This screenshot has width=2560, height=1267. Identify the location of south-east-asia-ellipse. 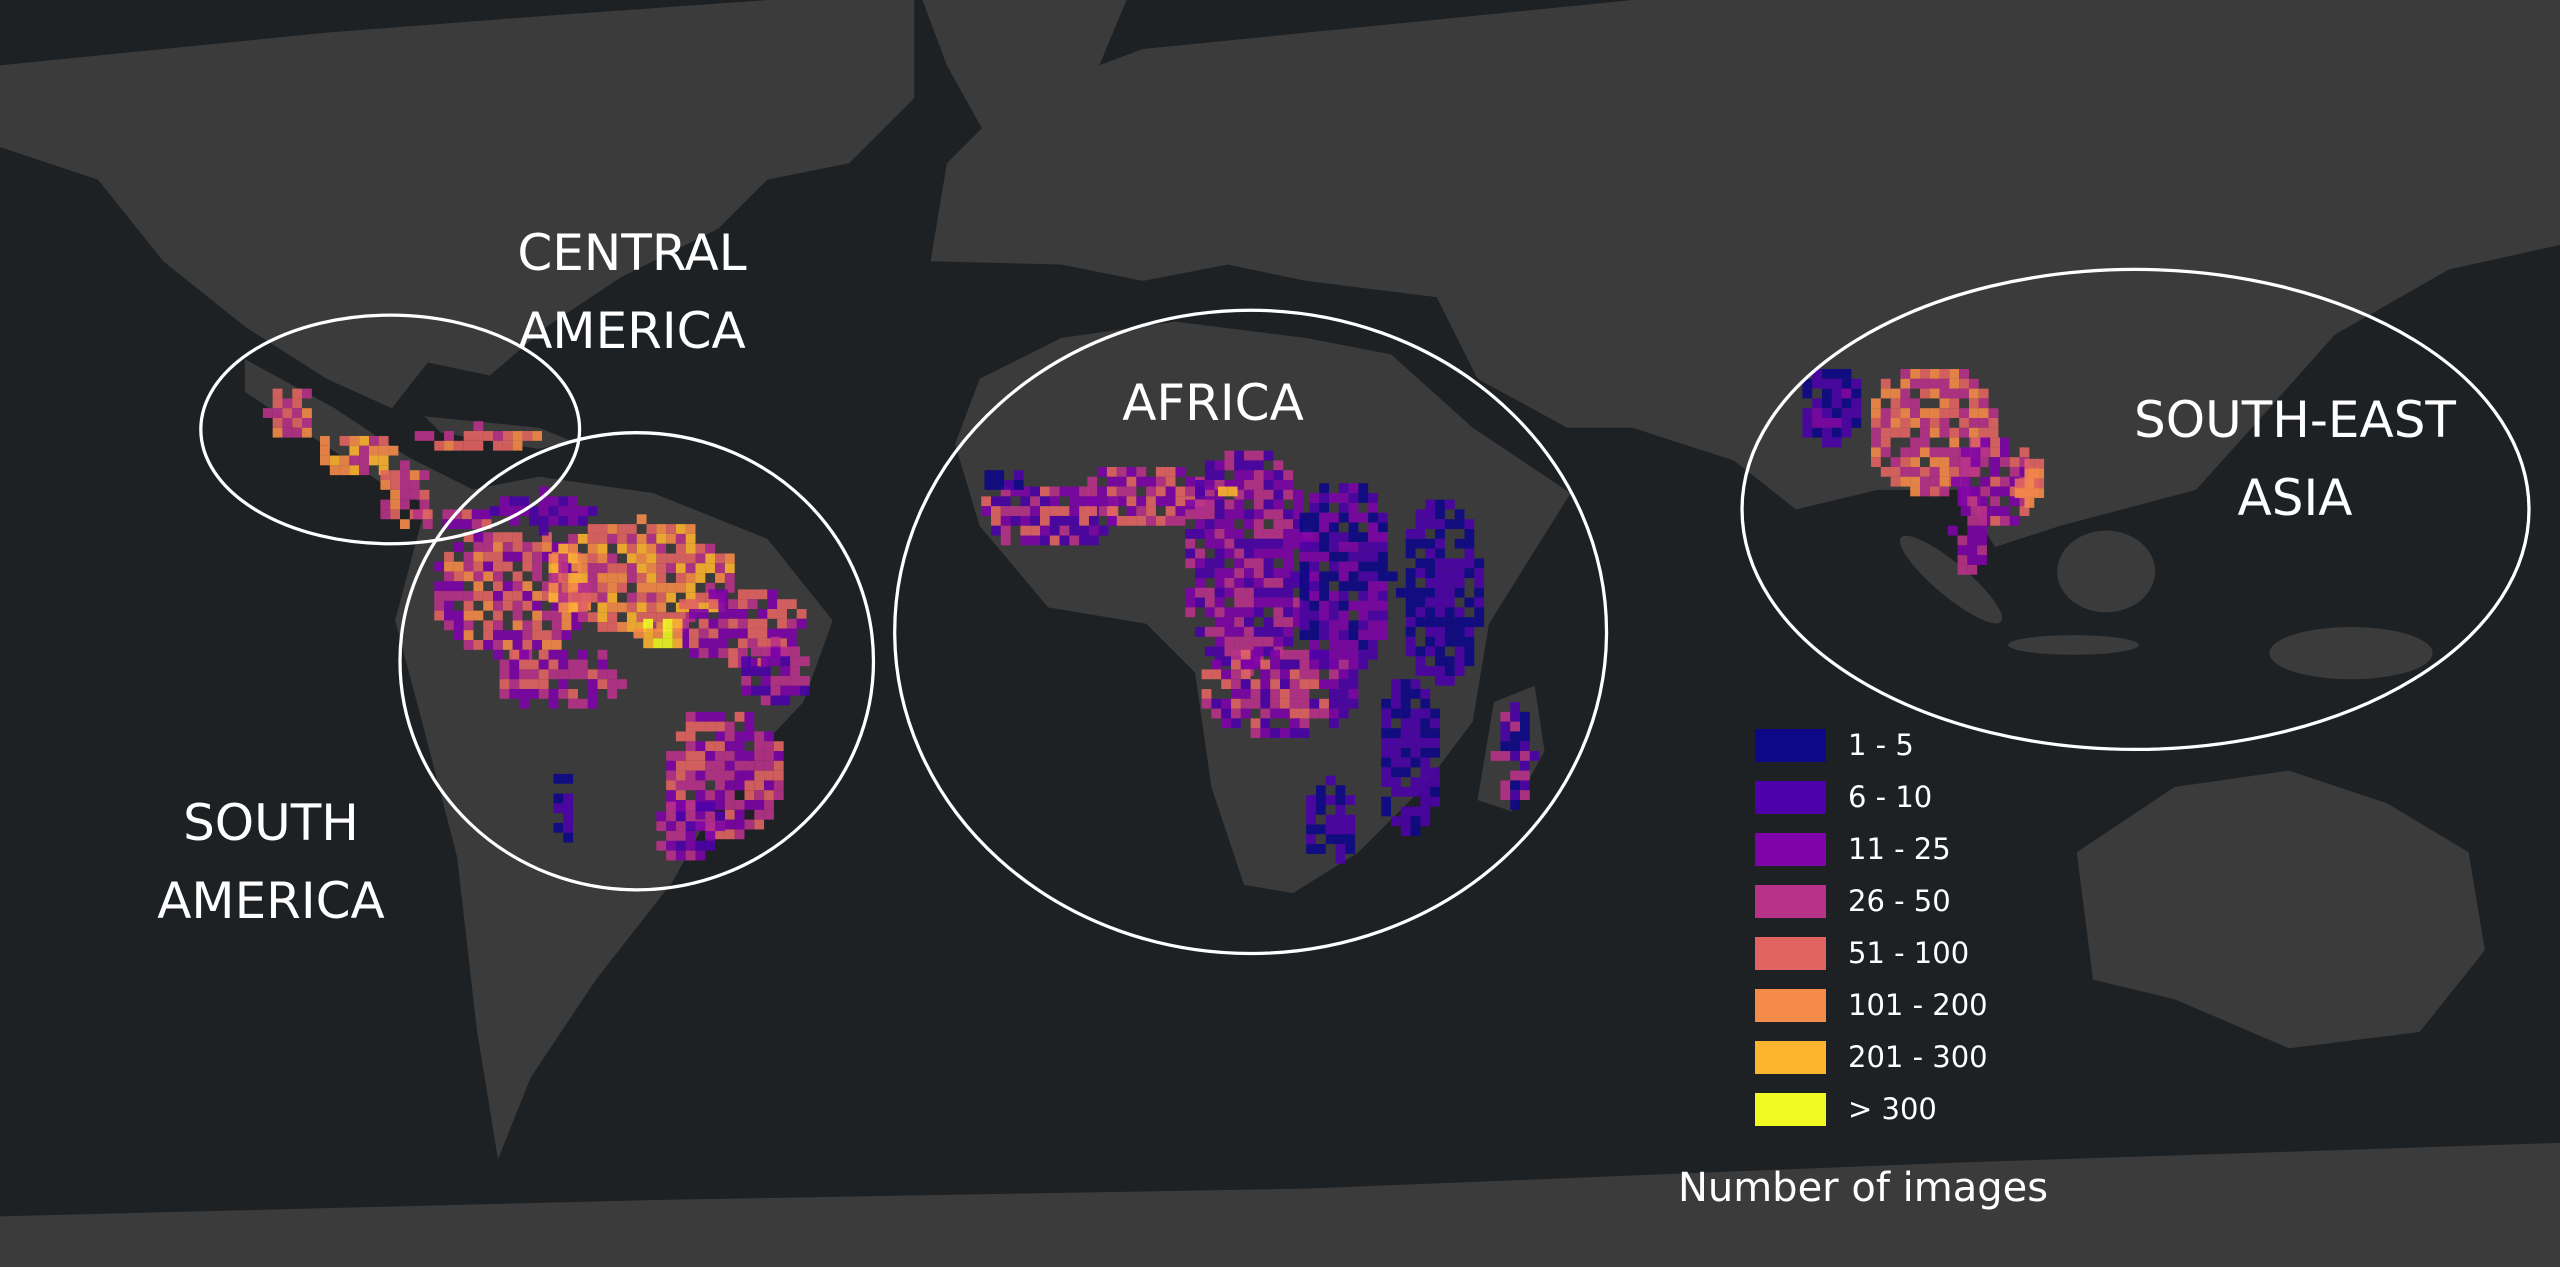
(2135, 509).